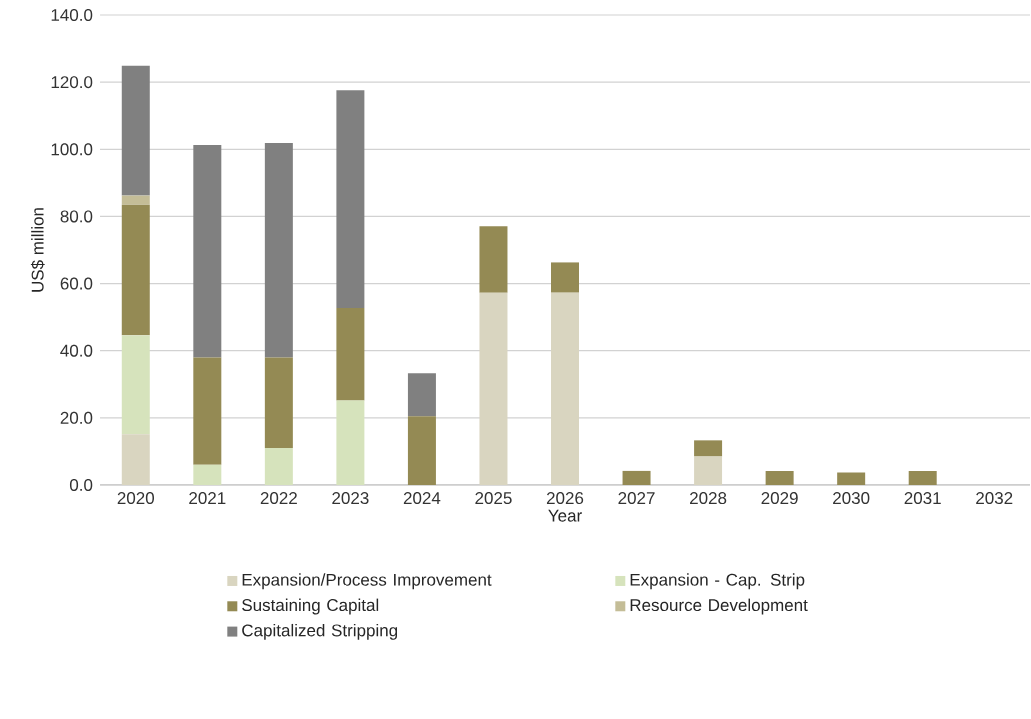 The image size is (1031, 719). What do you see at coordinates (76, 283) in the screenshot?
I see `y-tick-label: 60.0` at bounding box center [76, 283].